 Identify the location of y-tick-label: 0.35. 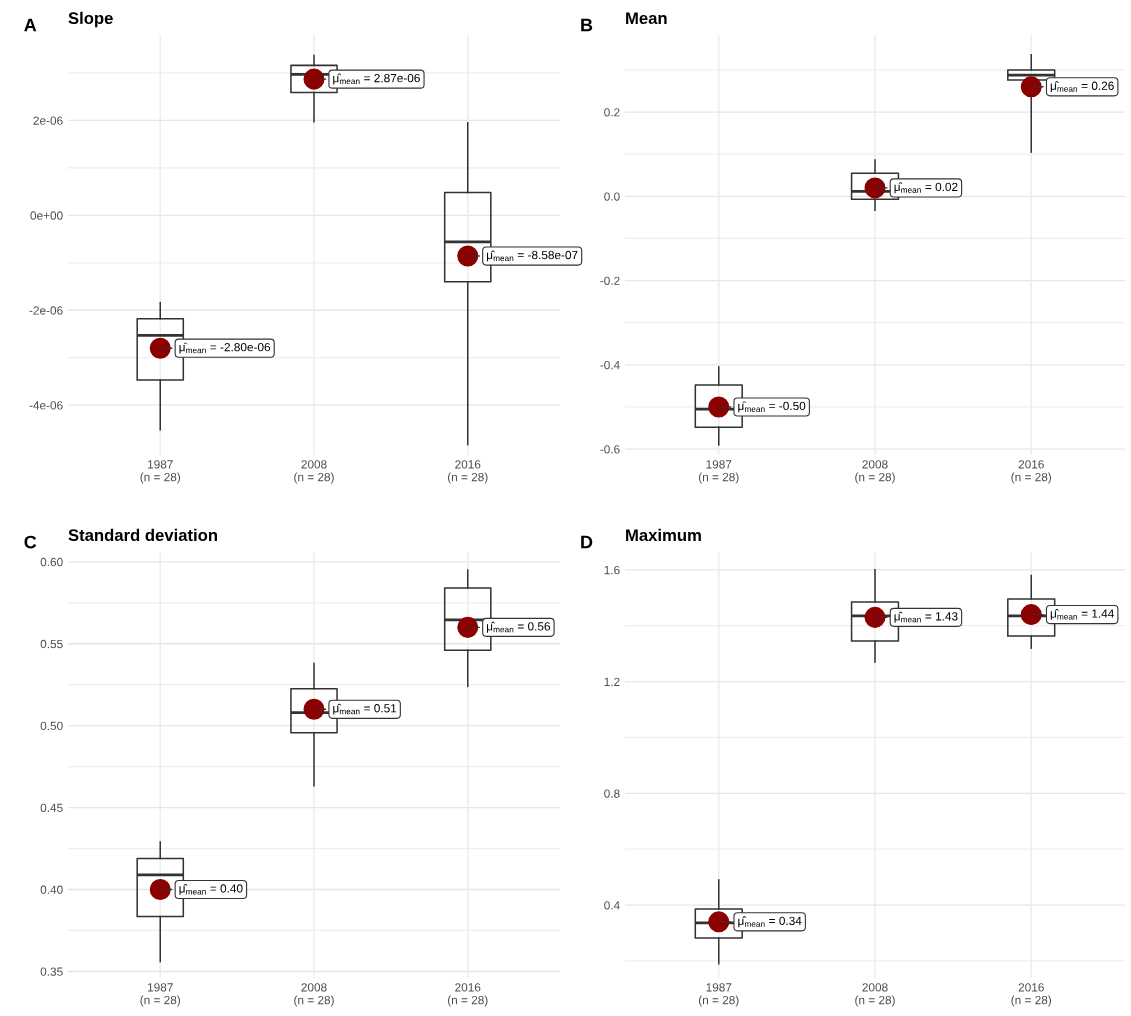
(51, 971).